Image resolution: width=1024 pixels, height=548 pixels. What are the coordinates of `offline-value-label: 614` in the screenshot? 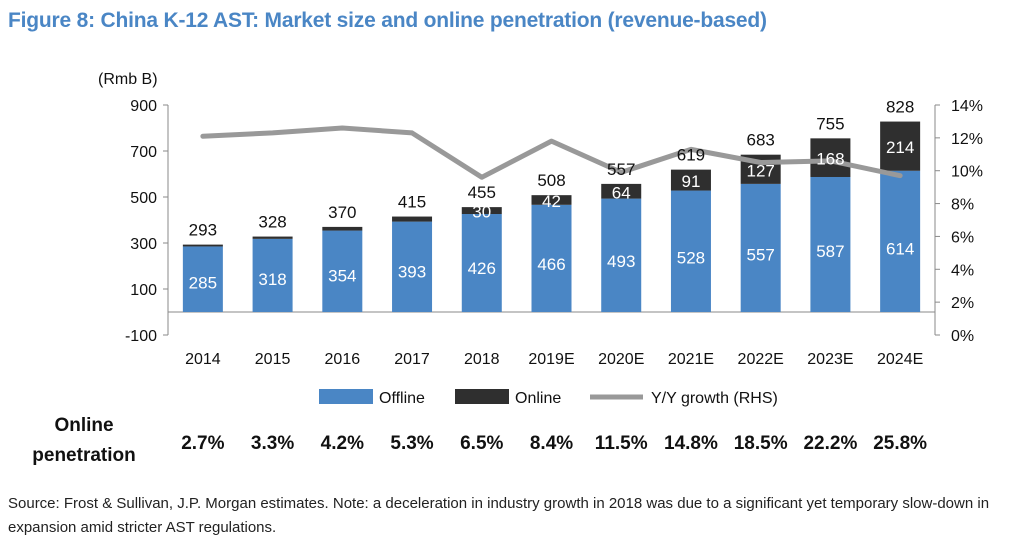 It's located at (900, 248).